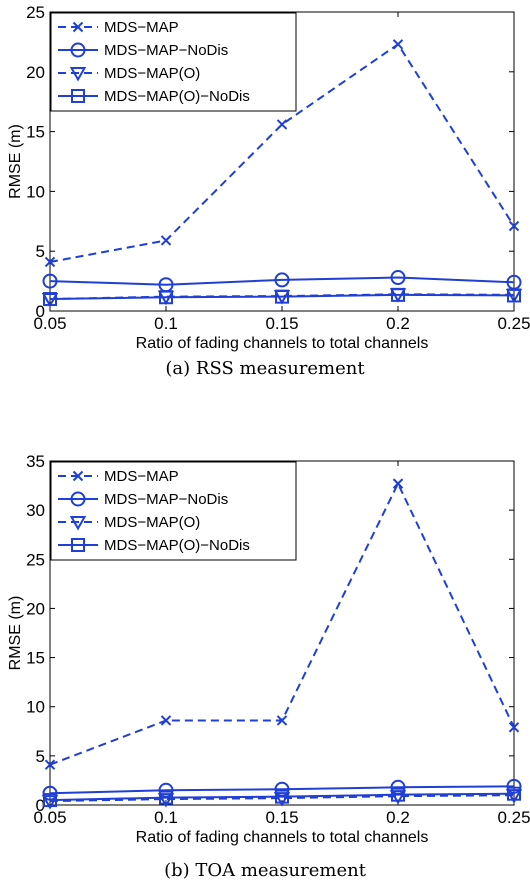  I want to click on caption-rss: (a) RSS measurement, so click(265, 368).